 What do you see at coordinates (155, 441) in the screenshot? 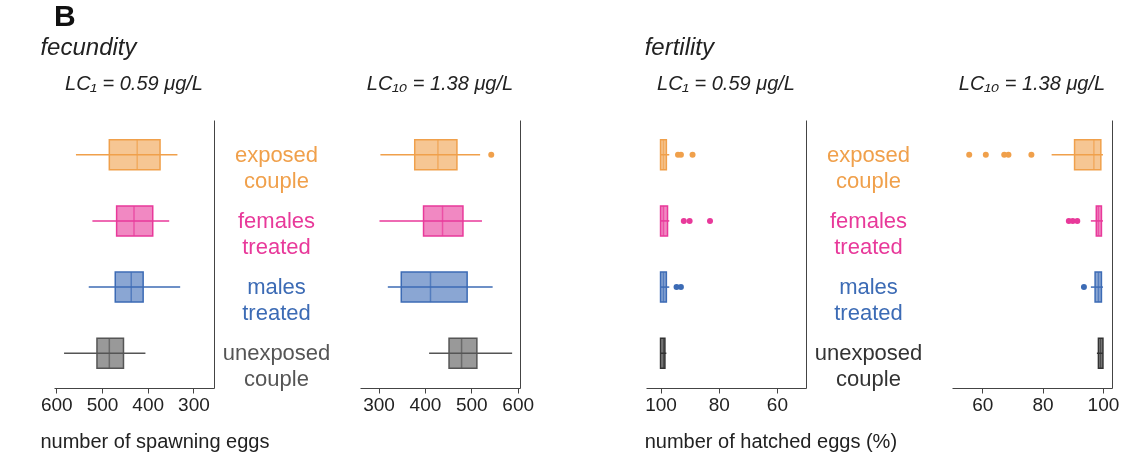
I see `x-axis-title: number of spawning eggs` at bounding box center [155, 441].